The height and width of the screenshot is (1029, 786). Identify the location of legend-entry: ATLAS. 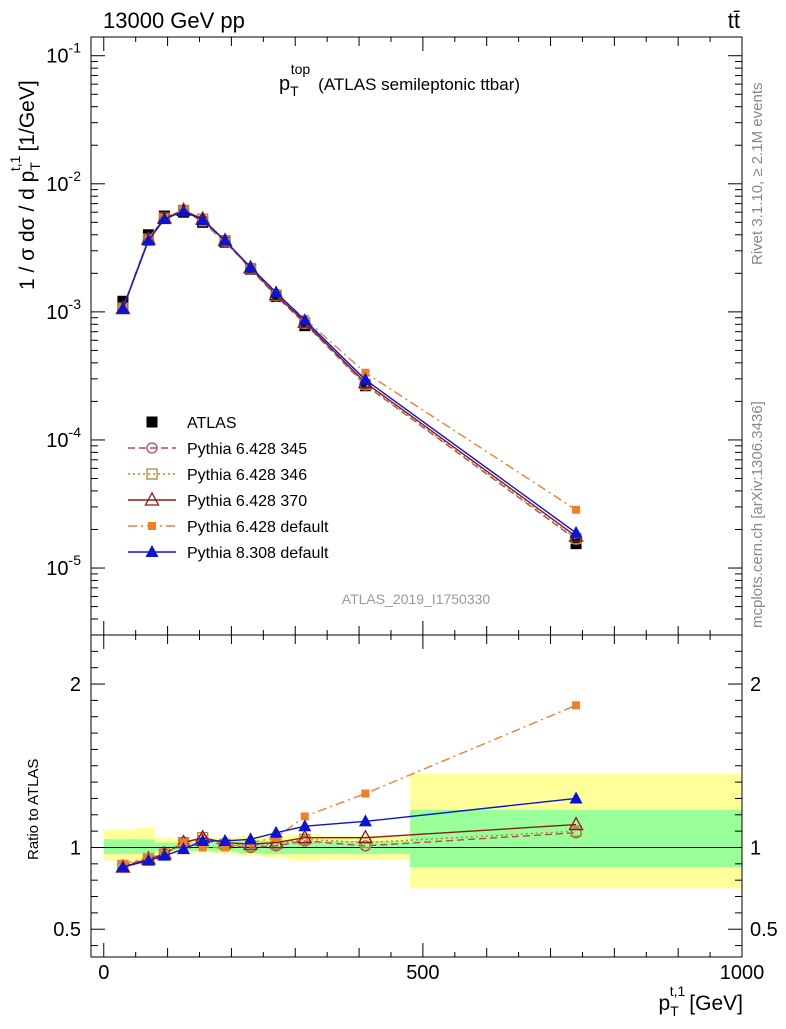
(191, 423).